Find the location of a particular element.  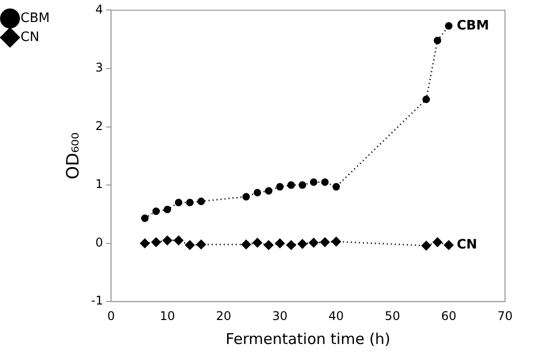

y-axis-title: OD₆₀₀ is located at coordinates (73, 156).